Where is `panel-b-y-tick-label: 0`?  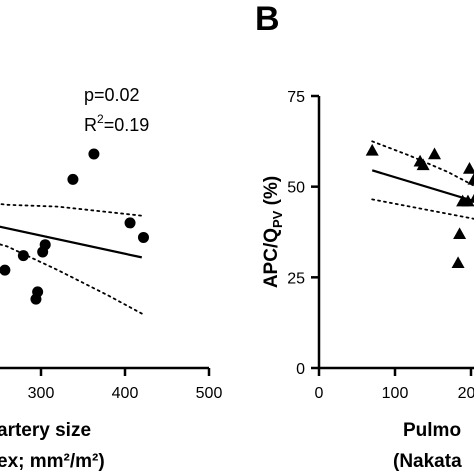
panel-b-y-tick-label: 0 is located at coordinates (300, 369).